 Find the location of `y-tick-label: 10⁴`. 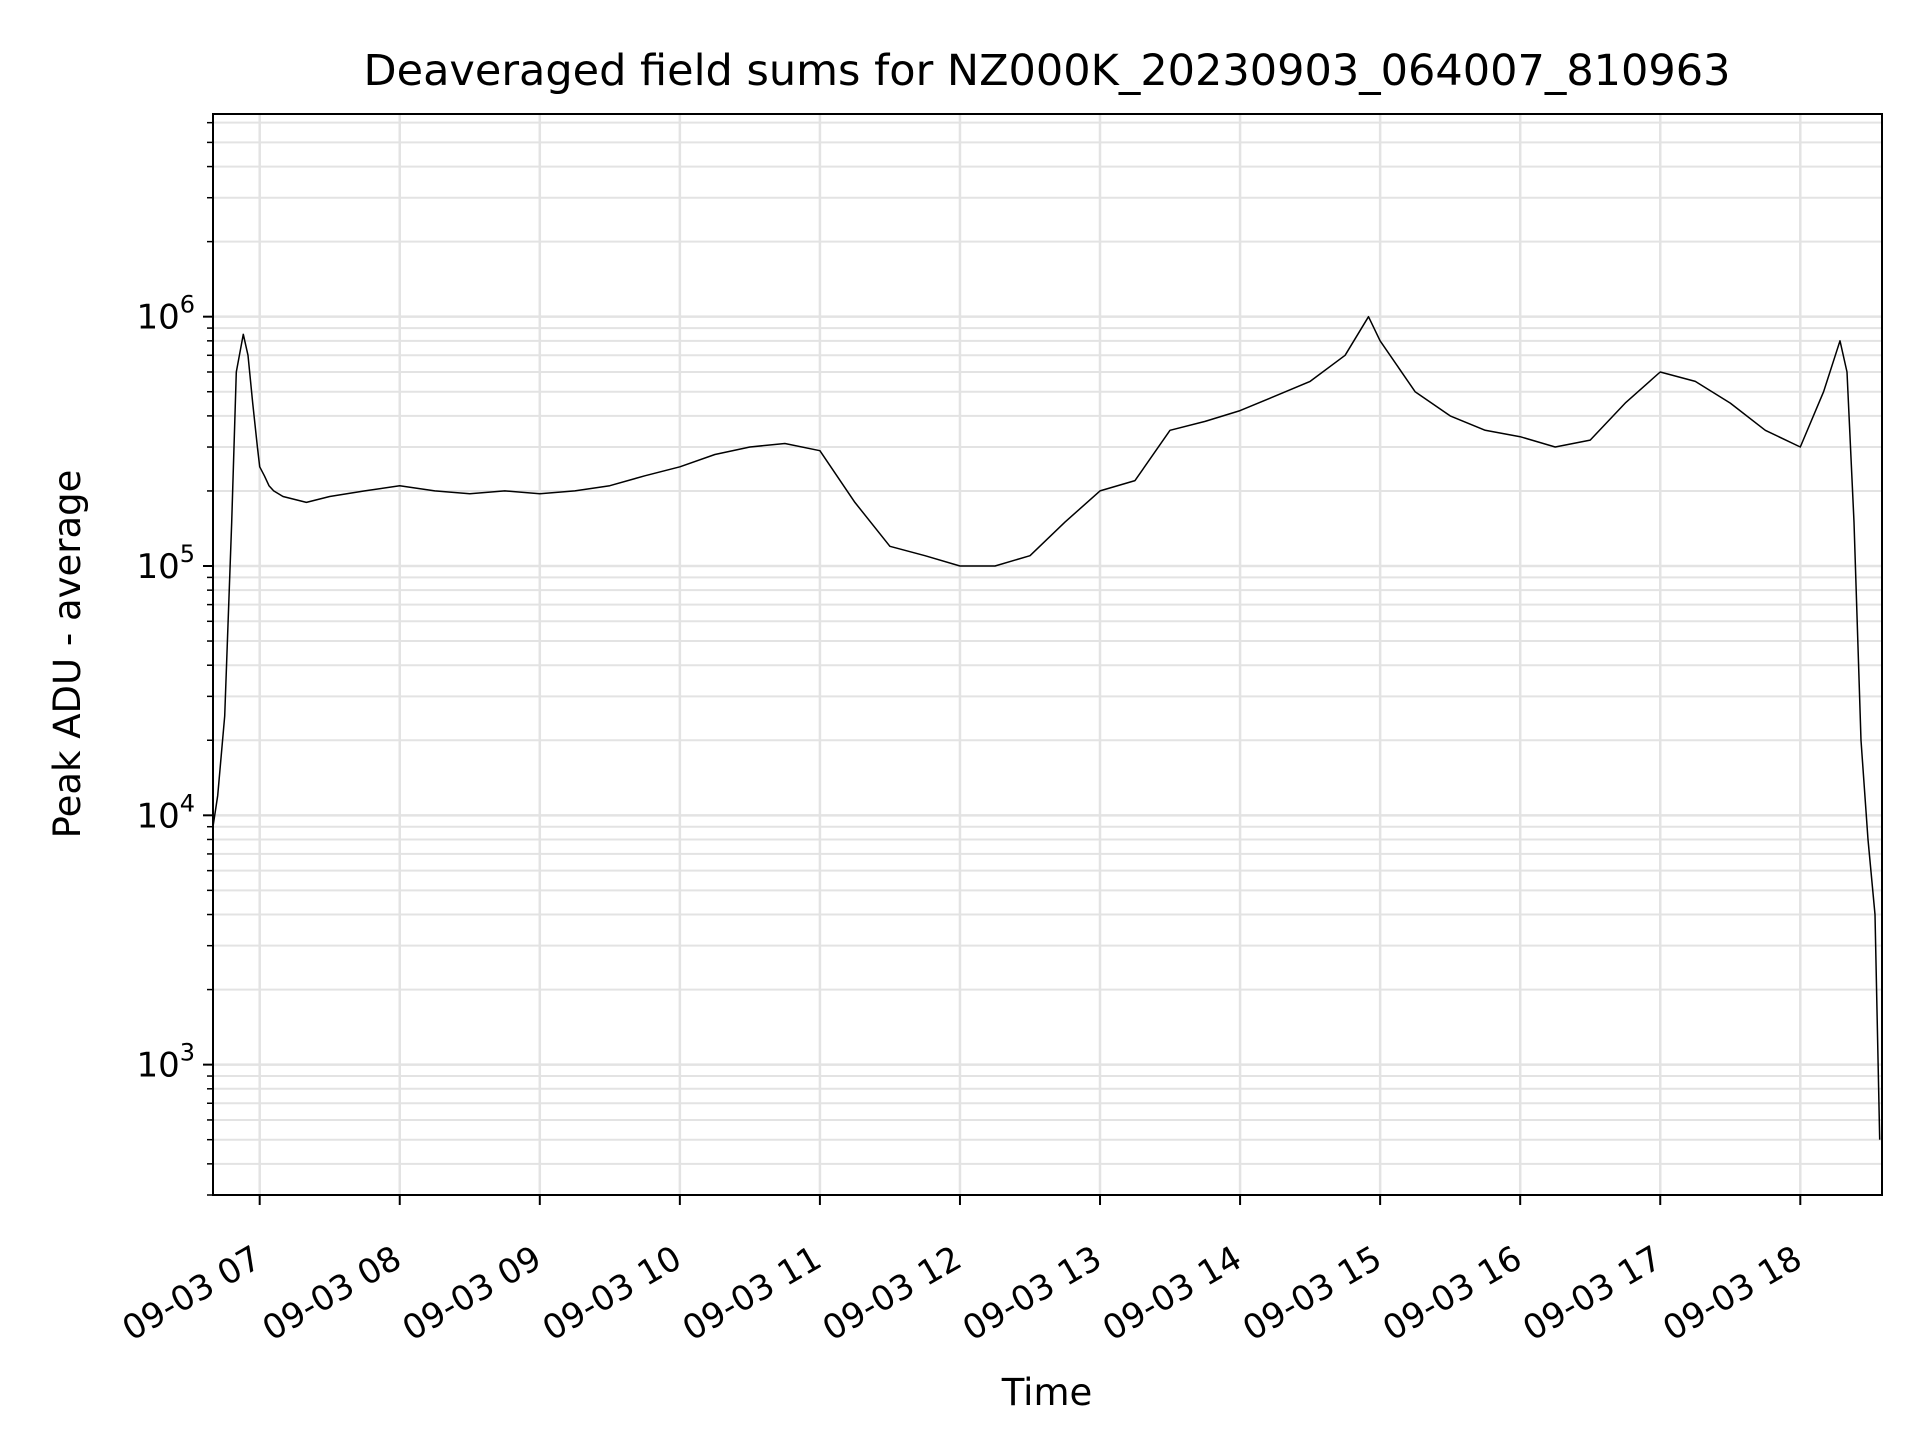

y-tick-label: 10⁴ is located at coordinates (165, 812).